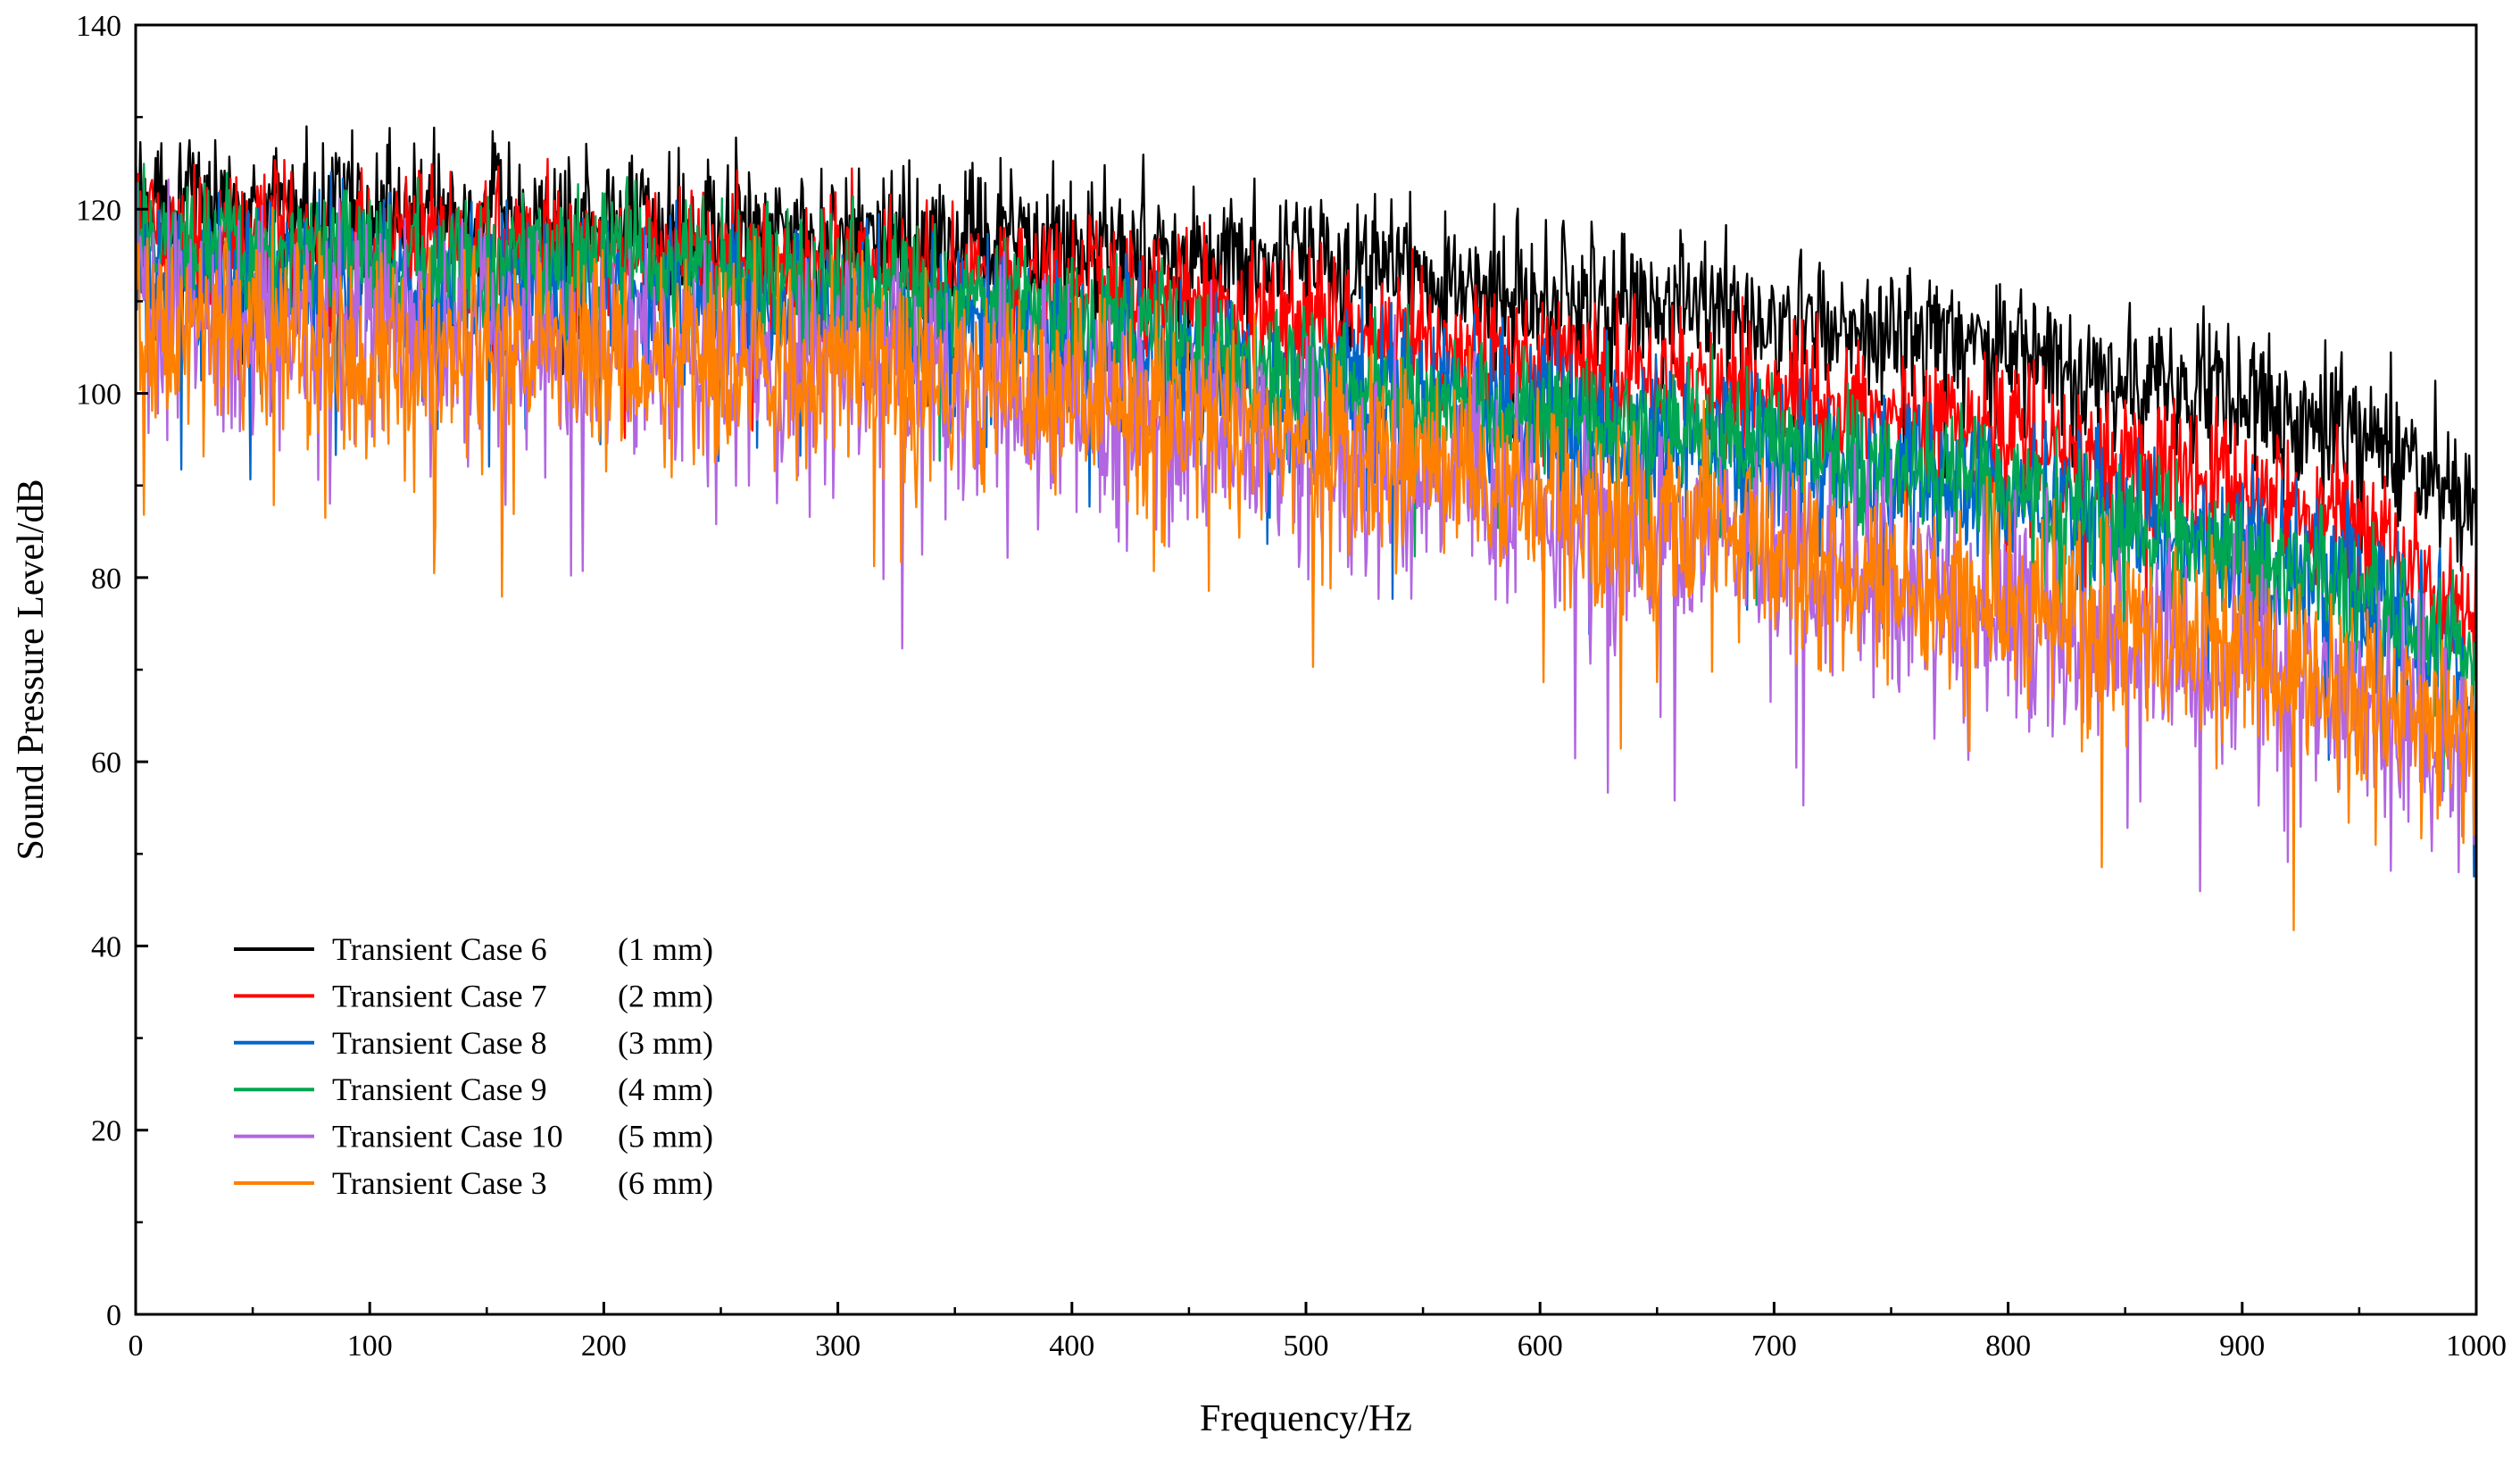  What do you see at coordinates (439, 949) in the screenshot?
I see `legend-label-1: Transient Case 6` at bounding box center [439, 949].